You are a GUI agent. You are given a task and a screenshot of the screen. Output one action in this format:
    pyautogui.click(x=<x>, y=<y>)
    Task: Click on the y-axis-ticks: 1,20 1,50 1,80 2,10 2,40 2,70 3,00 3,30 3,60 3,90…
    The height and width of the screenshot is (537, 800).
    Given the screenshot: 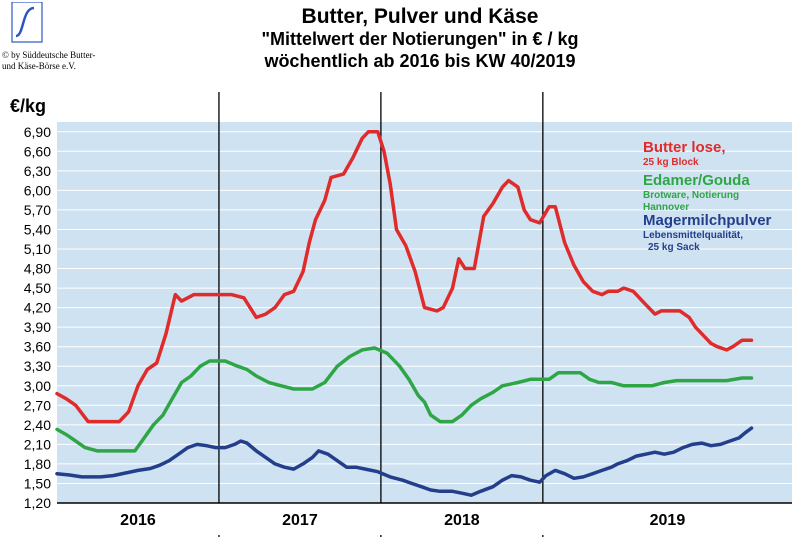 What is the action you would take?
    pyautogui.click(x=37, y=317)
    